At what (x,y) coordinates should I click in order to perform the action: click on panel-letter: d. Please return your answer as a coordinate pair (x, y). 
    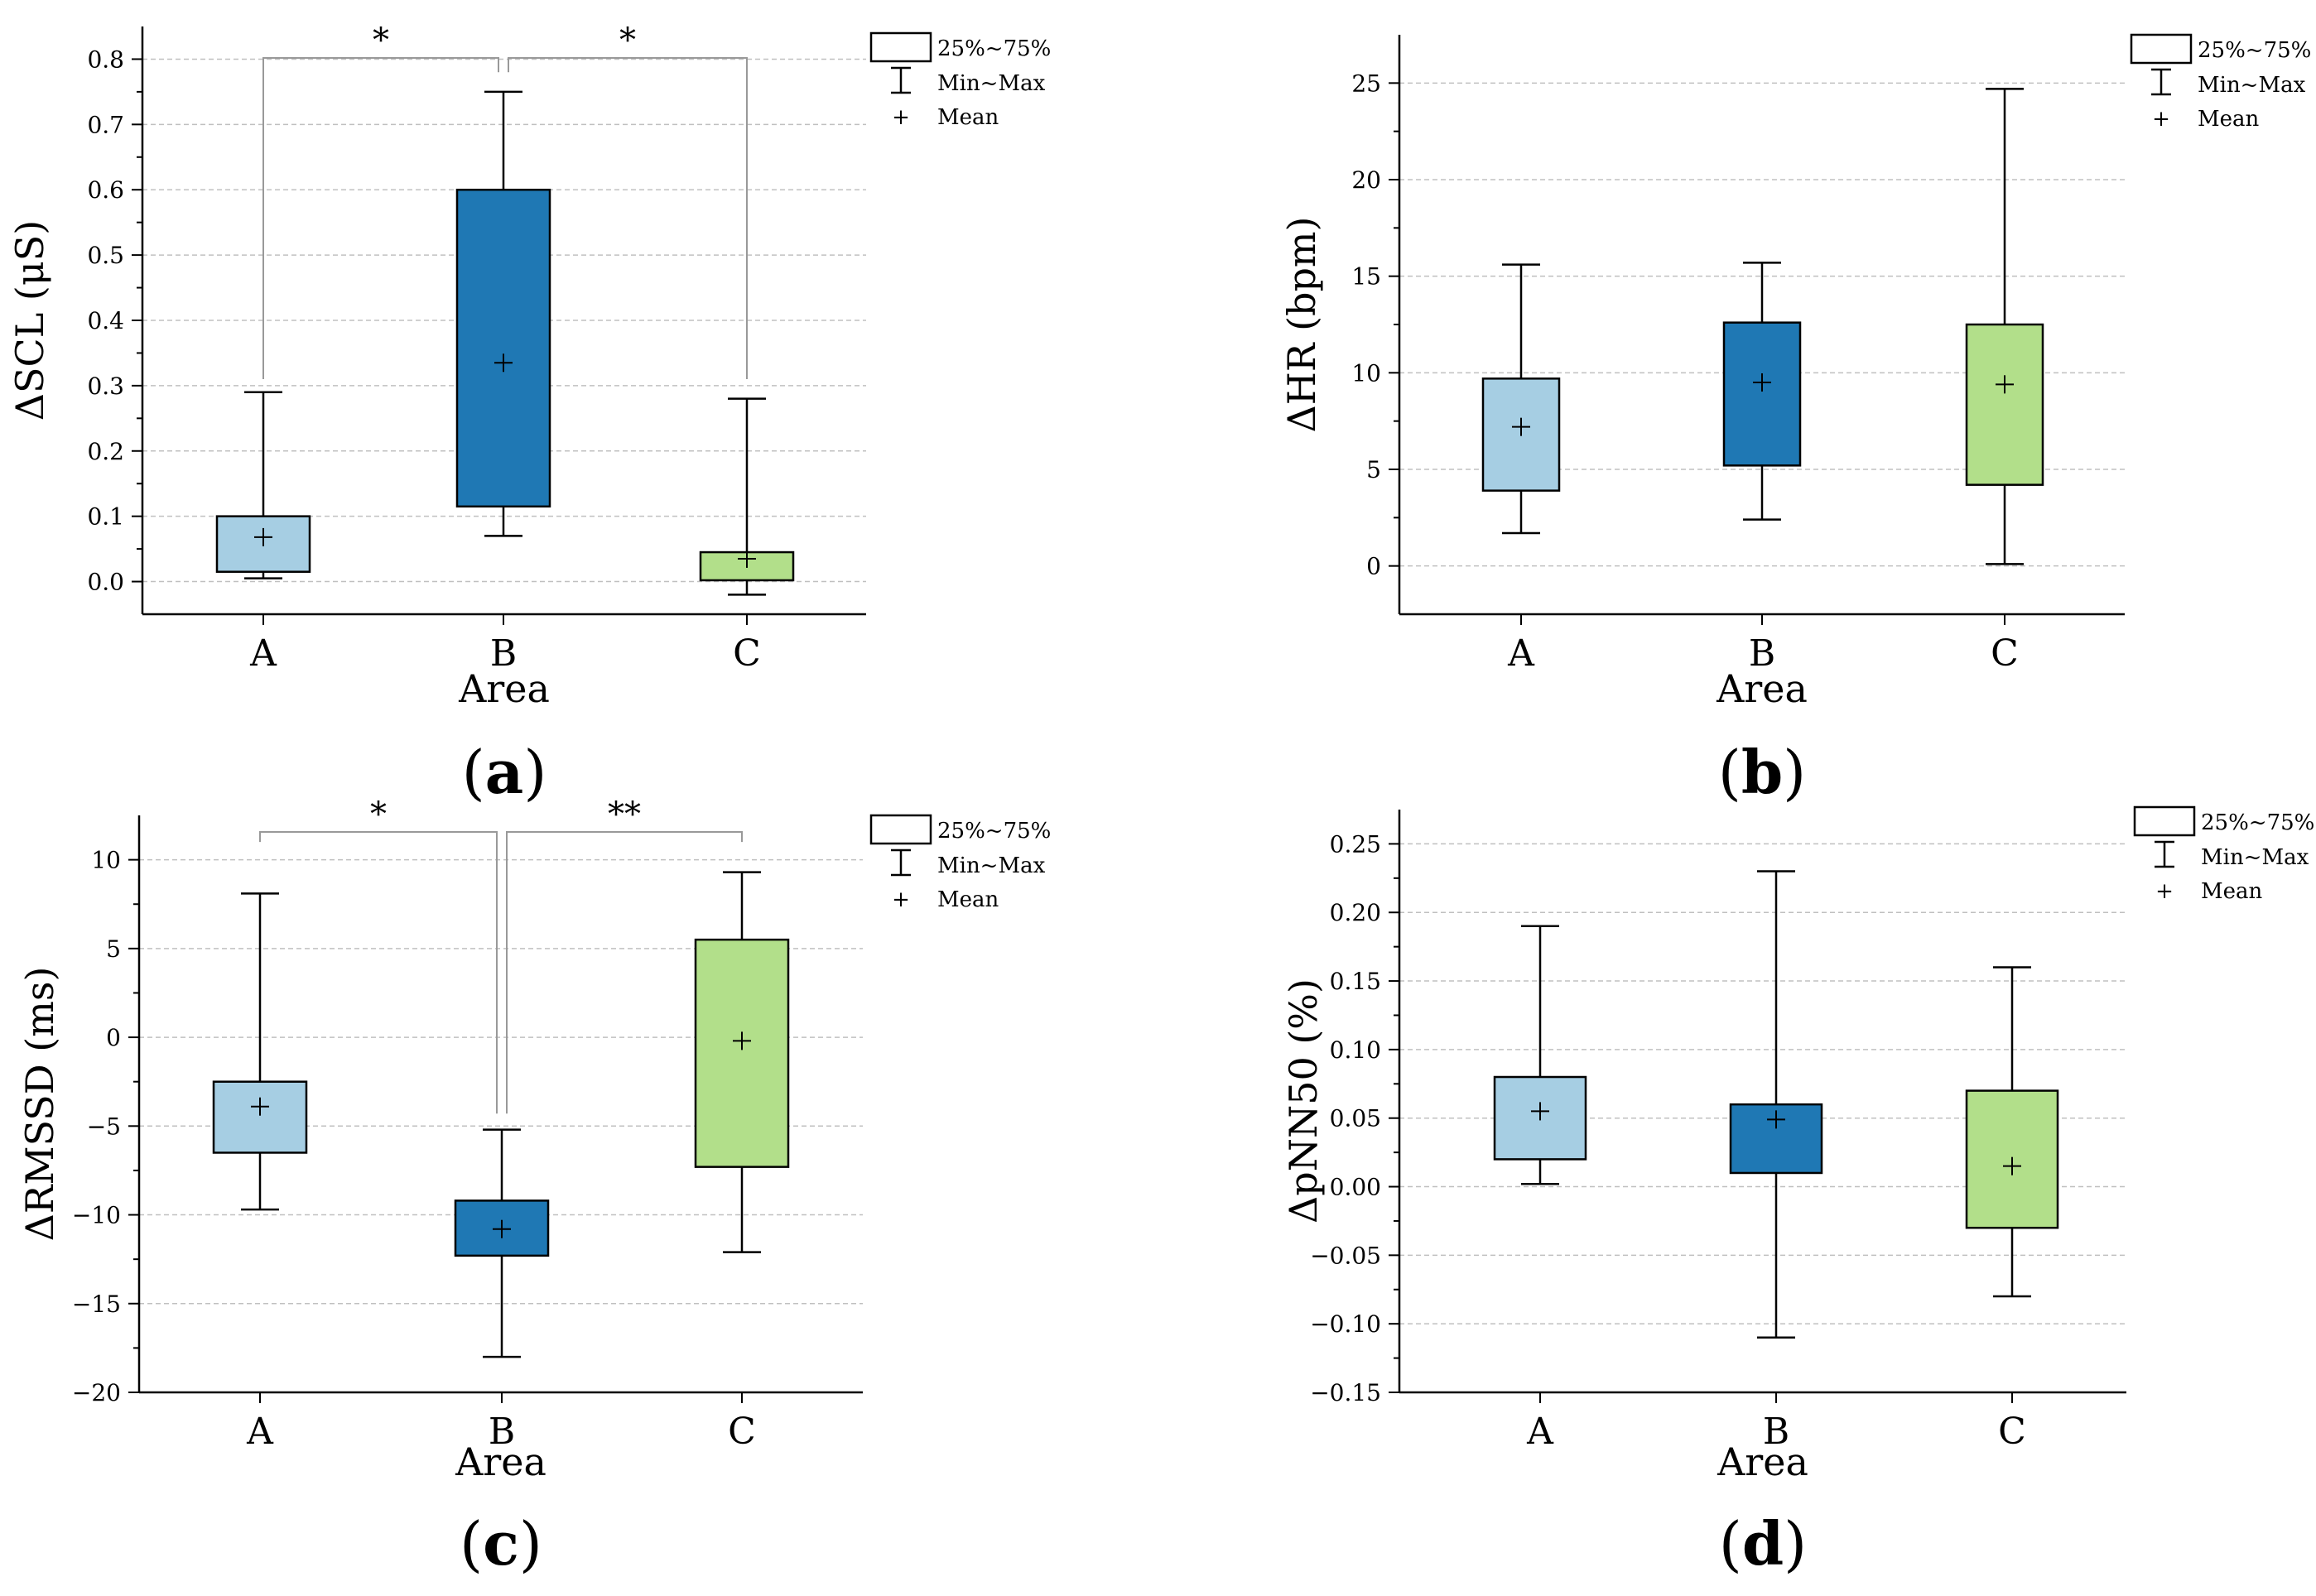
    Looking at the image, I should click on (1763, 1543).